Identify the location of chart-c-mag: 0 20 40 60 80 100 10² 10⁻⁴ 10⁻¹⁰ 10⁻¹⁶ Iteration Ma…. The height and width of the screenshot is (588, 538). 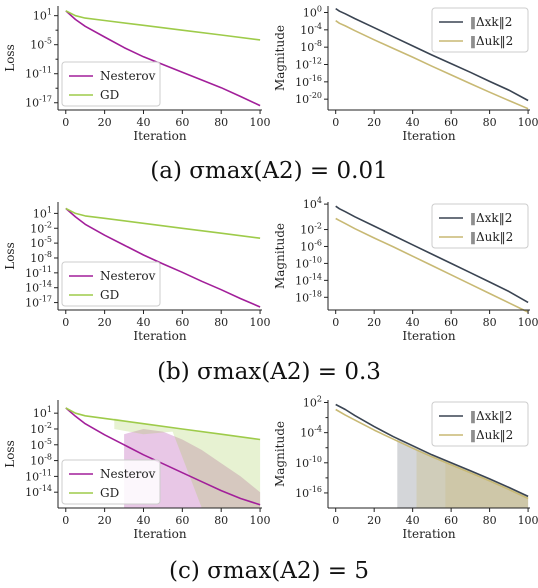
(405, 468).